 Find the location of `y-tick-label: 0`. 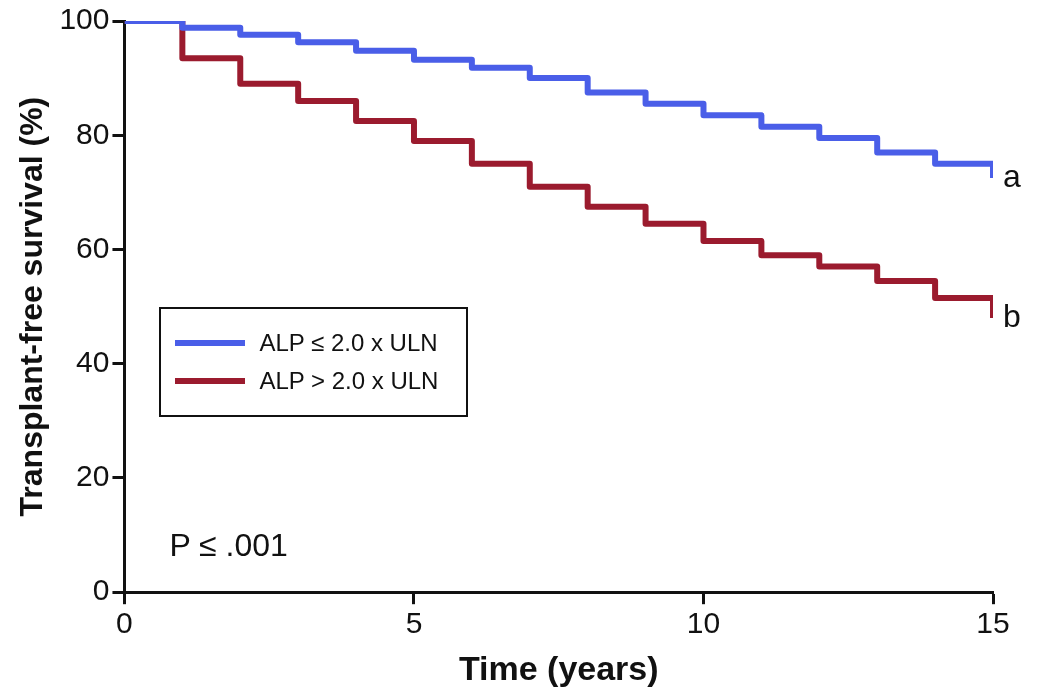

y-tick-label: 0 is located at coordinates (101, 590).